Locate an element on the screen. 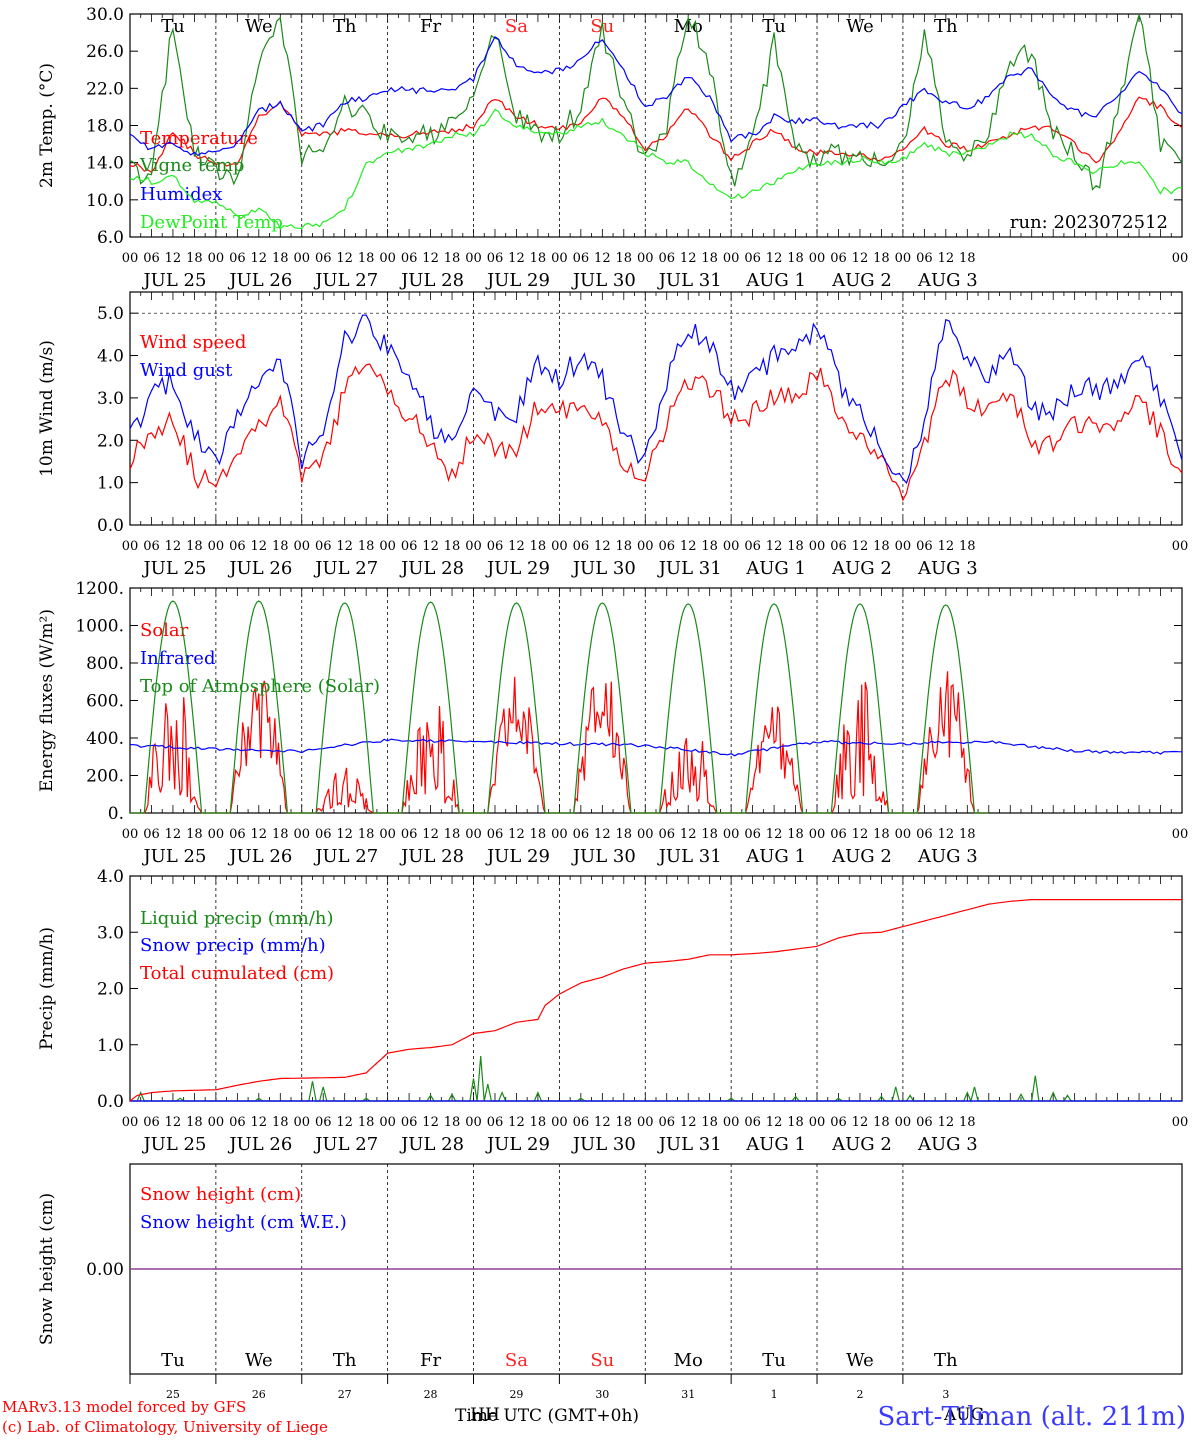  precip-date-label: AUG 3 is located at coordinates (947, 1144).